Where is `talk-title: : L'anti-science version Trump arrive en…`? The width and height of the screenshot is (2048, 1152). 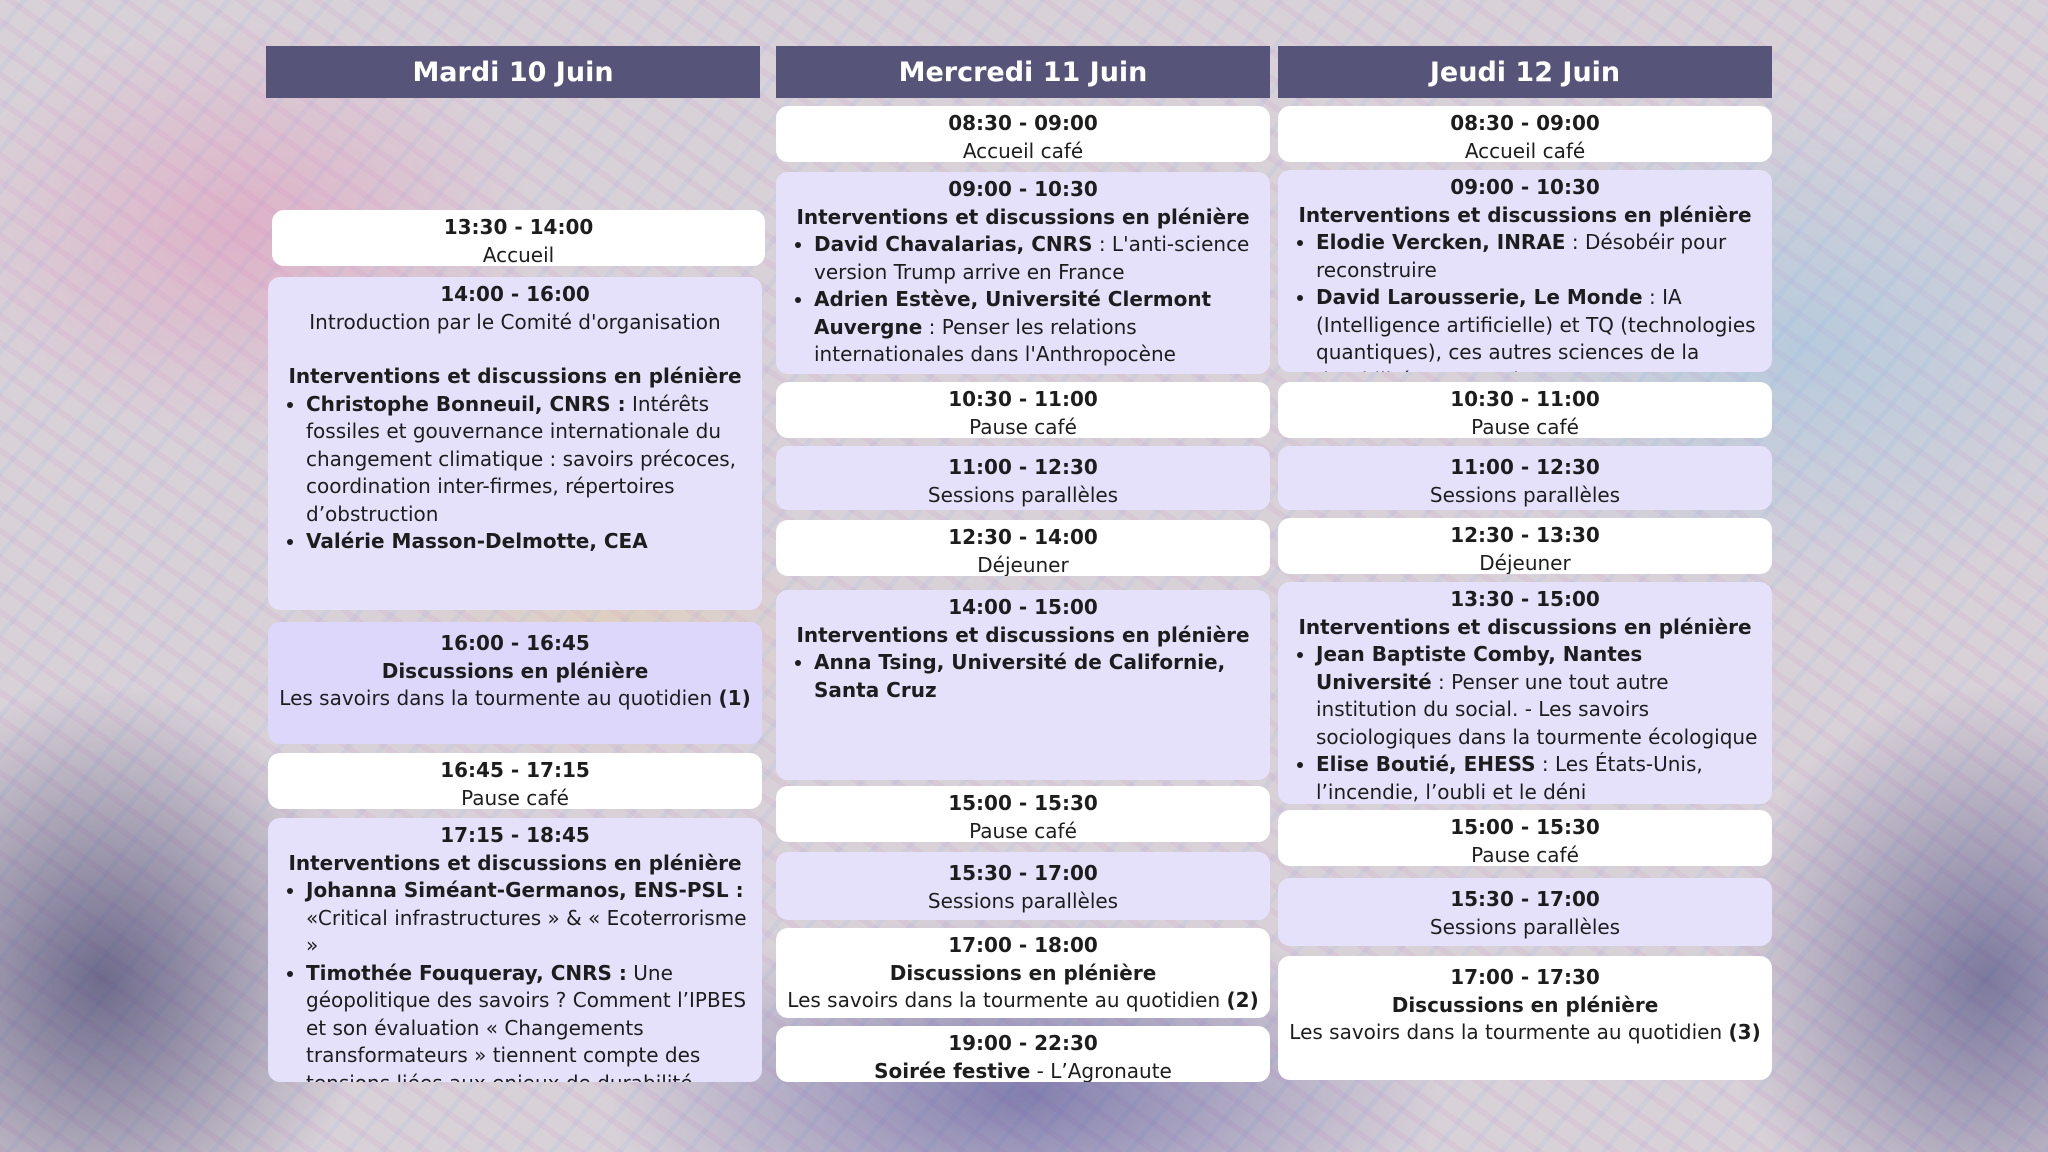 talk-title: : L'anti-science version Trump arrive en… is located at coordinates (1032, 258).